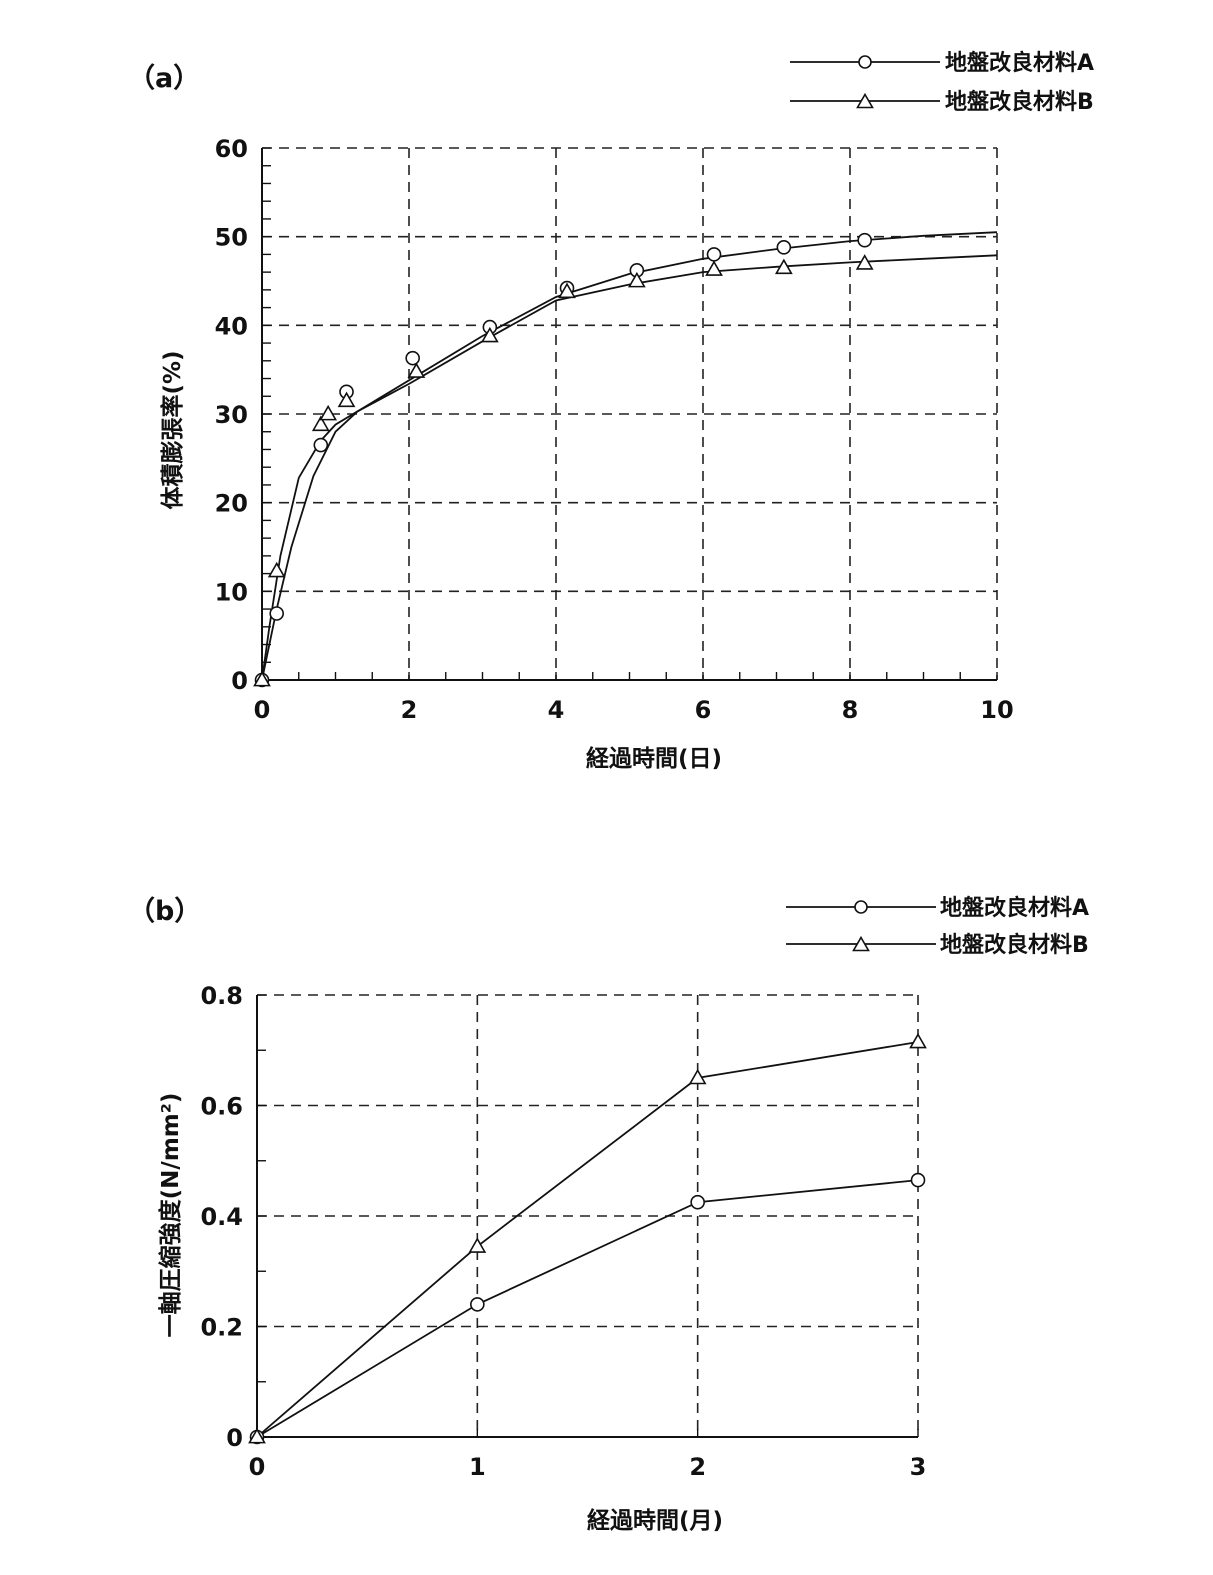 The width and height of the screenshot is (1213, 1575). Describe the element at coordinates (850, 710) in the screenshot. I see `x-tick-label: 8` at that location.